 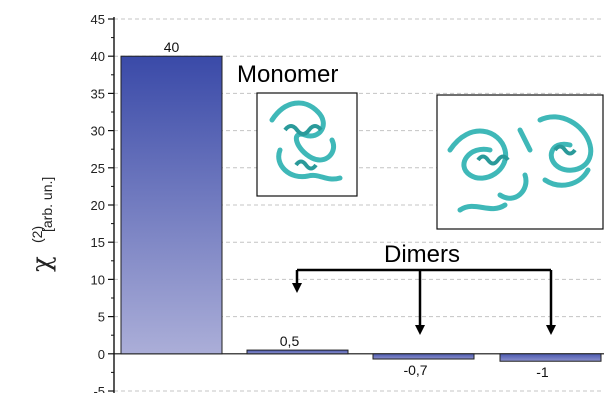 What do you see at coordinates (98, 279) in the screenshot?
I see `y-tick-label: 10` at bounding box center [98, 279].